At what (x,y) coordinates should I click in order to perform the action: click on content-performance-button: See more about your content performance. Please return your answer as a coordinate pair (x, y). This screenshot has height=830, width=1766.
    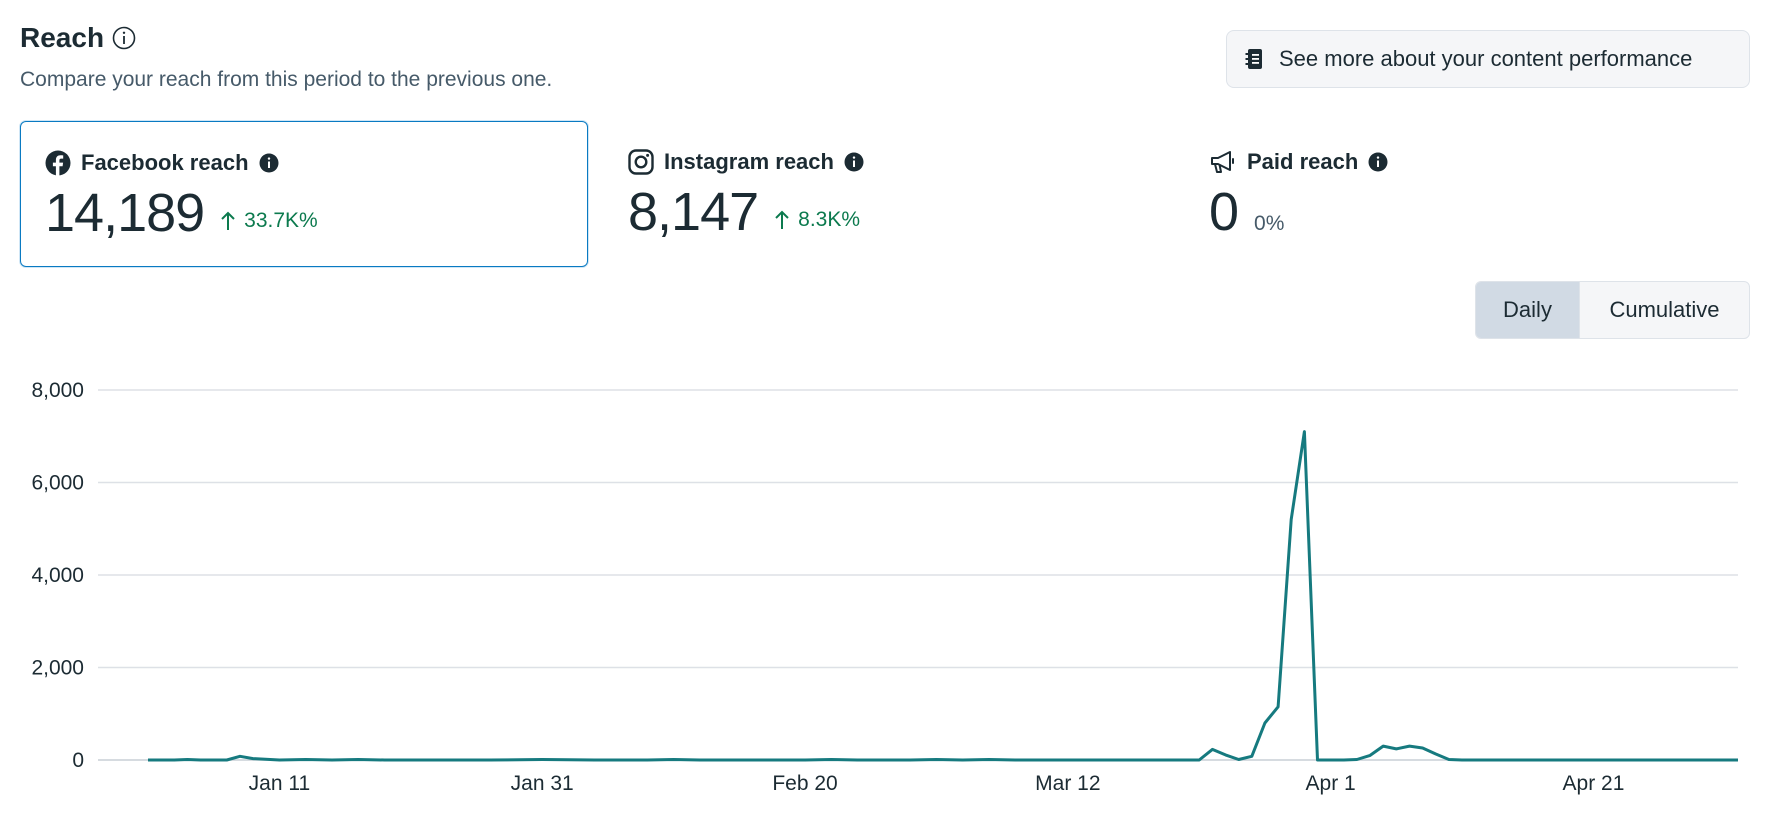
    Looking at the image, I should click on (1488, 59).